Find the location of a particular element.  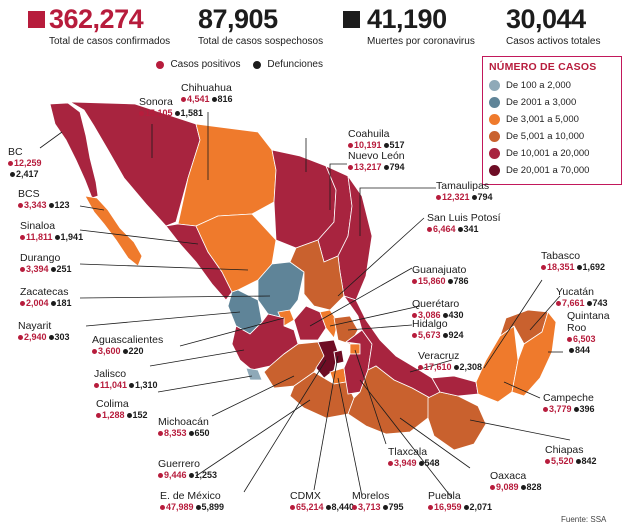

state-name: Oaxaca is located at coordinates (508, 476).